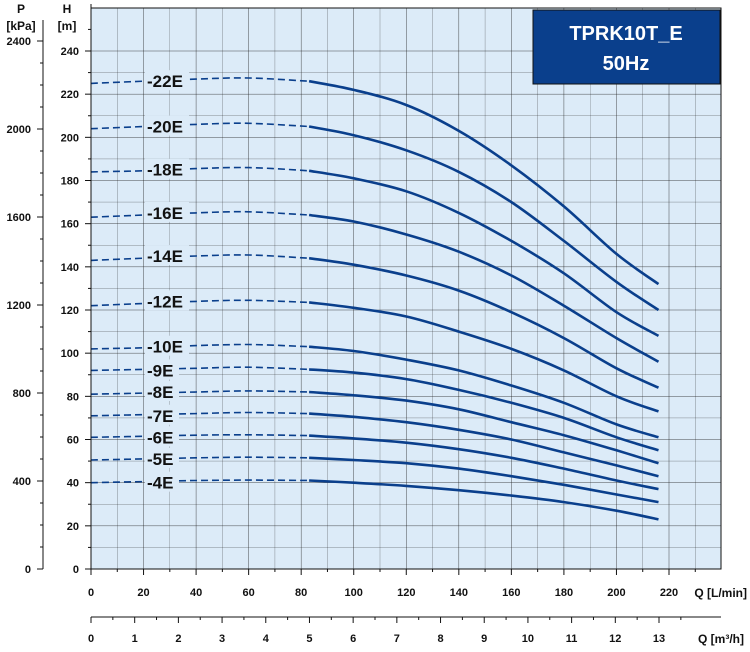 The width and height of the screenshot is (750, 652). I want to click on x-tick-label: 40, so click(196, 593).